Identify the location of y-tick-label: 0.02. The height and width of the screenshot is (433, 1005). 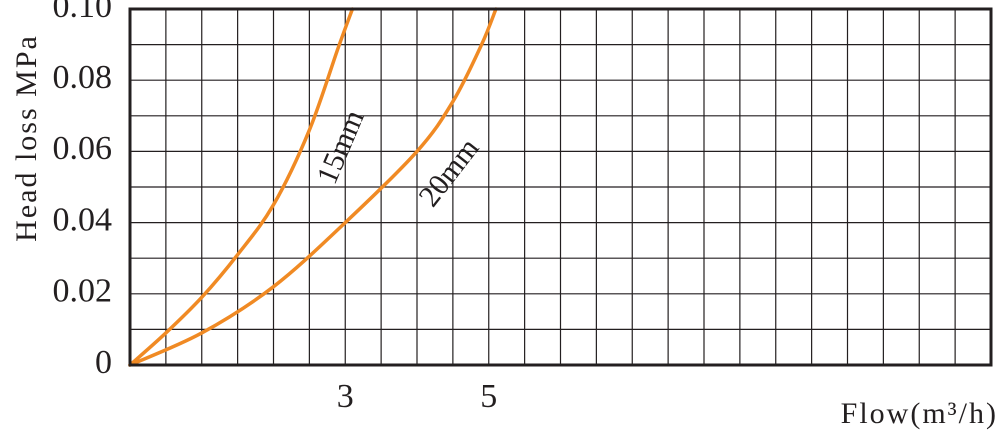
(83, 291).